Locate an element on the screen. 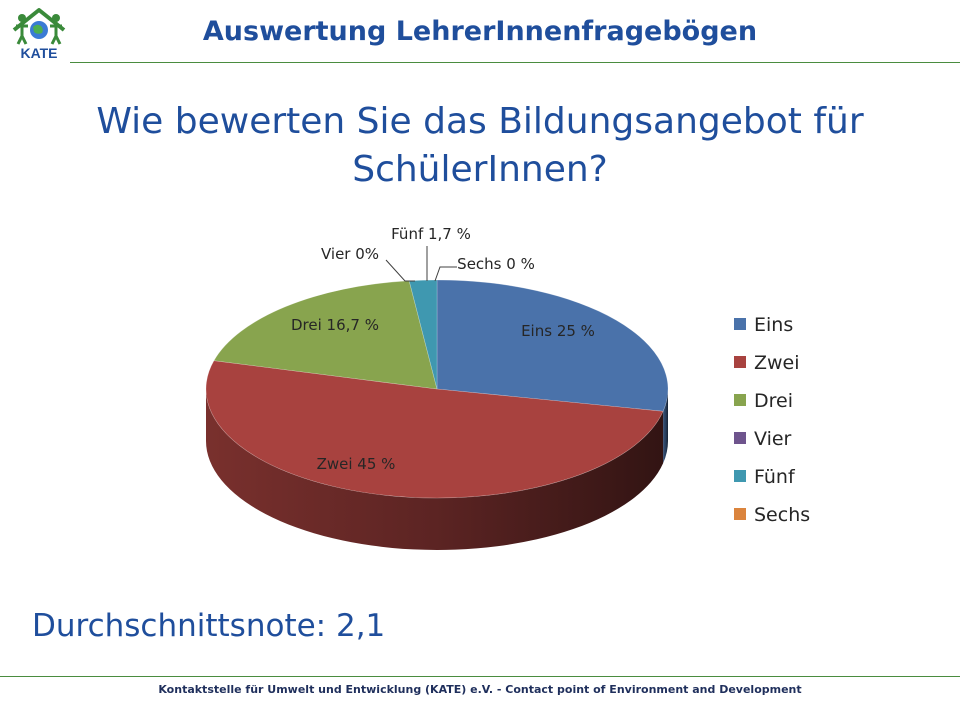 The width and height of the screenshot is (960, 720). legend-label-fünf: Fünf is located at coordinates (775, 477).